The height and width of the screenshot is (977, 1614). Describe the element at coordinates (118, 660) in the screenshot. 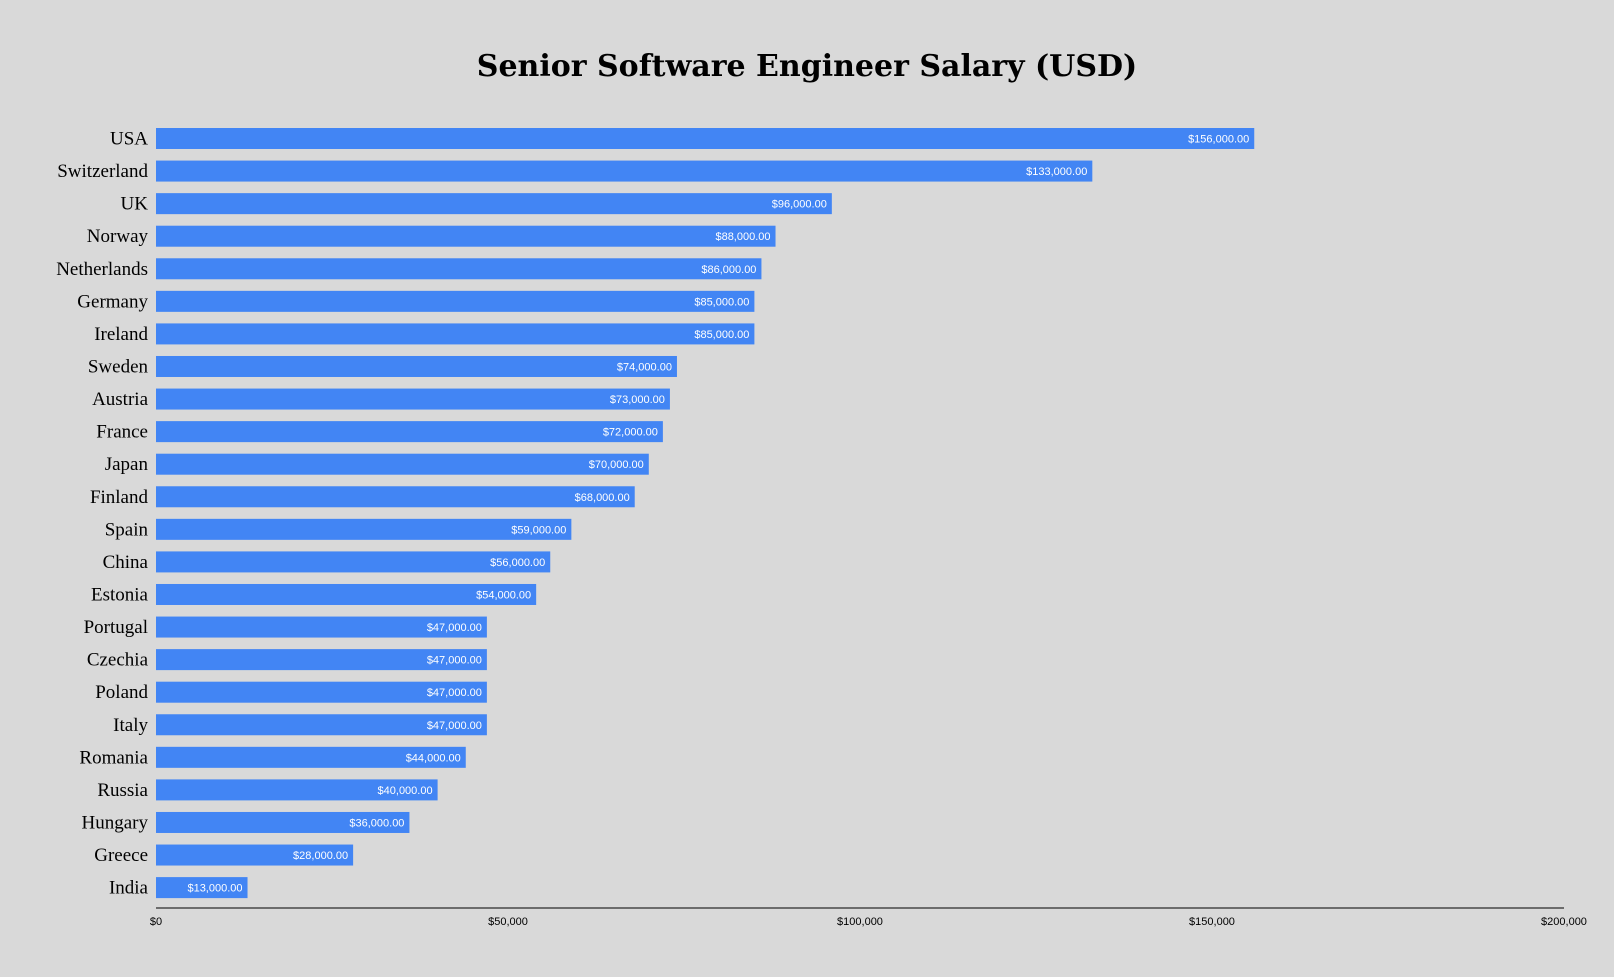

I see `category-label: Czechia` at that location.